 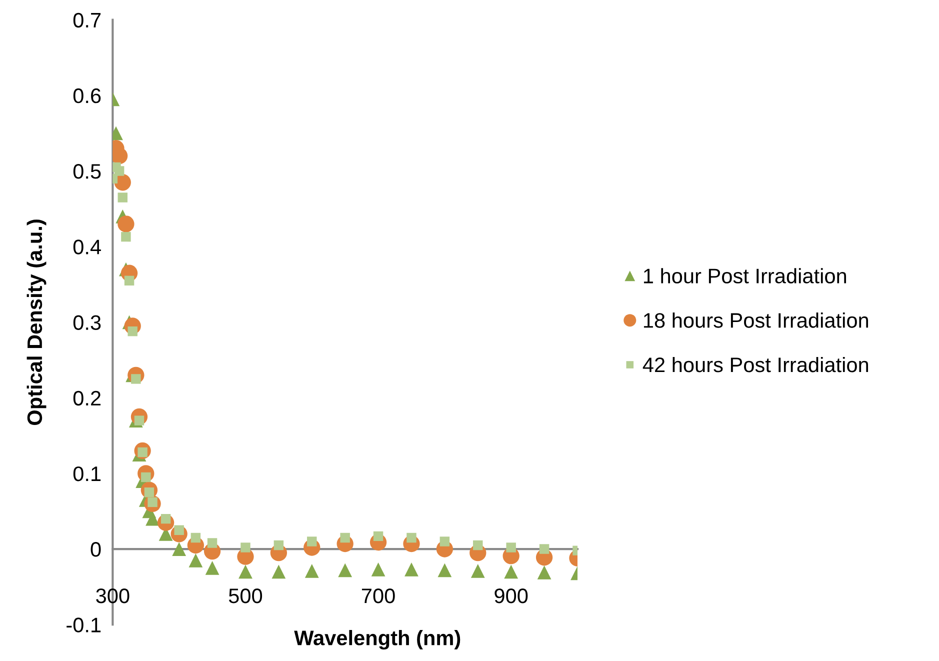 What do you see at coordinates (756, 320) in the screenshot?
I see `legend-label: 18 hours Post Irradiation` at bounding box center [756, 320].